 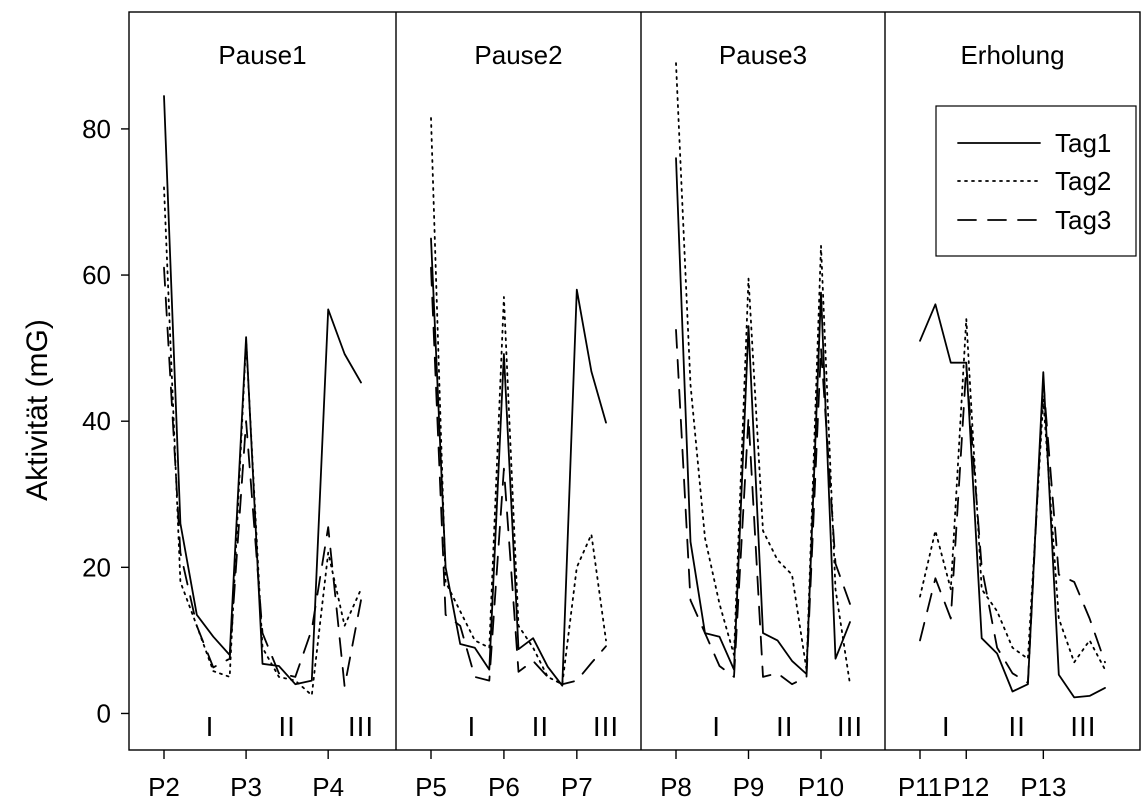 I want to click on x-tick-label-p12: P12, so click(x=966, y=787).